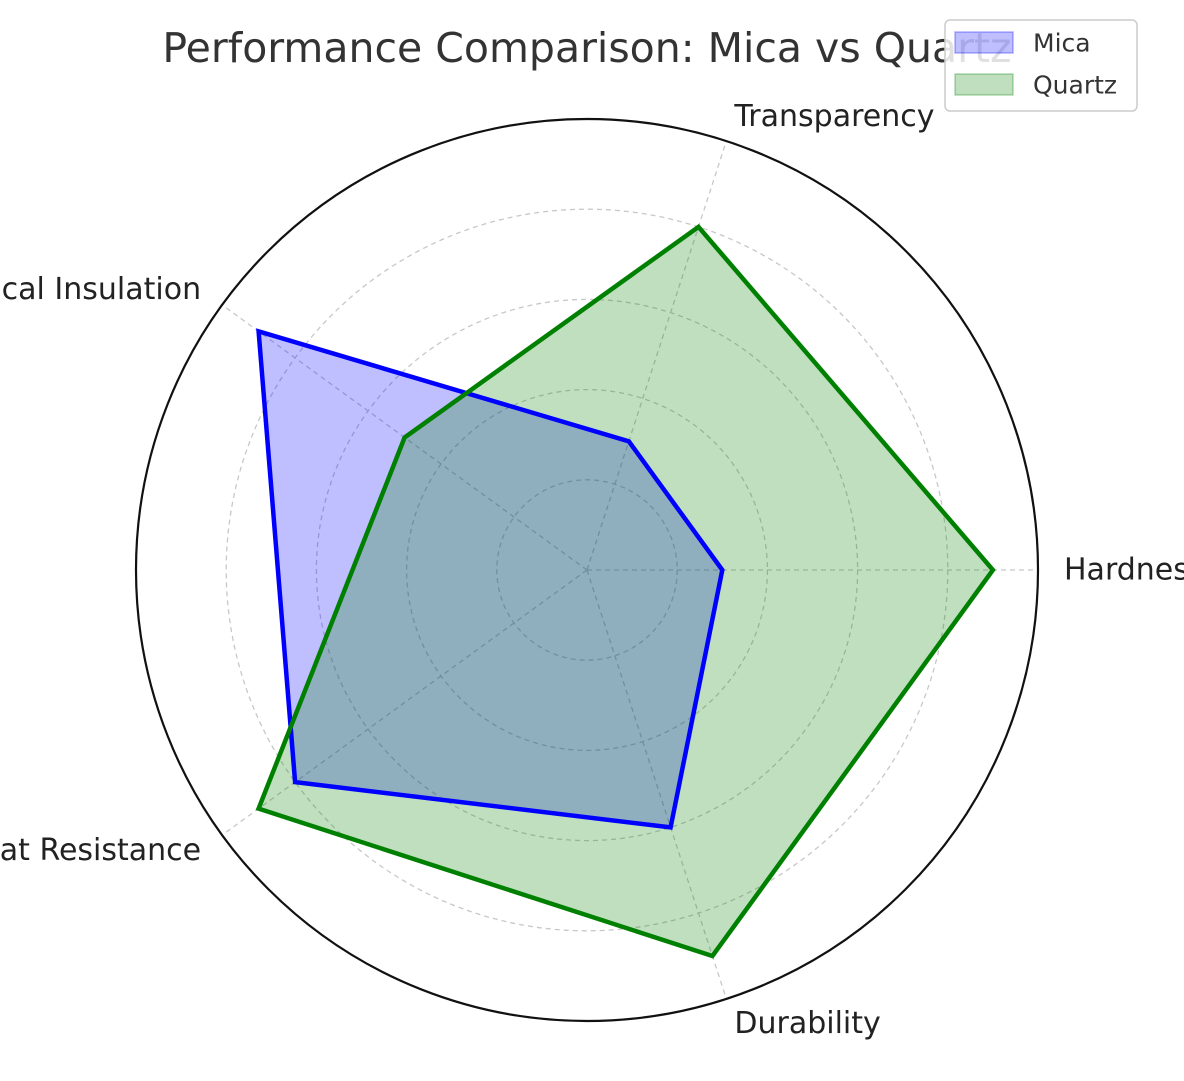 Image resolution: width=1184 pixels, height=1081 pixels. Describe the element at coordinates (1124, 570) in the screenshot. I see `axis-label-hardness: Hardness` at that location.